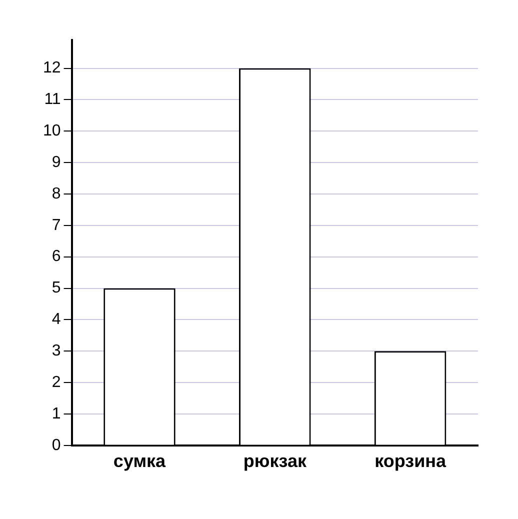 The width and height of the screenshot is (518, 519). Describe the element at coordinates (56, 225) in the screenshot. I see `y-tick-label: 7` at that location.